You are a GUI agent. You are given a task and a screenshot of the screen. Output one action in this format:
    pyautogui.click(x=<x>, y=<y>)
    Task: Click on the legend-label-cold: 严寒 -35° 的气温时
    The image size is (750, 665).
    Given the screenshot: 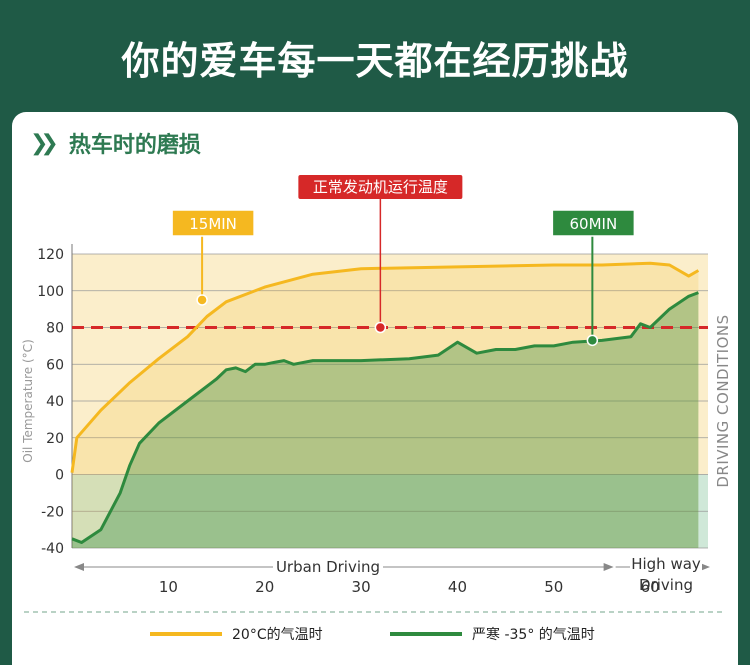 What is the action you would take?
    pyautogui.click(x=533, y=634)
    